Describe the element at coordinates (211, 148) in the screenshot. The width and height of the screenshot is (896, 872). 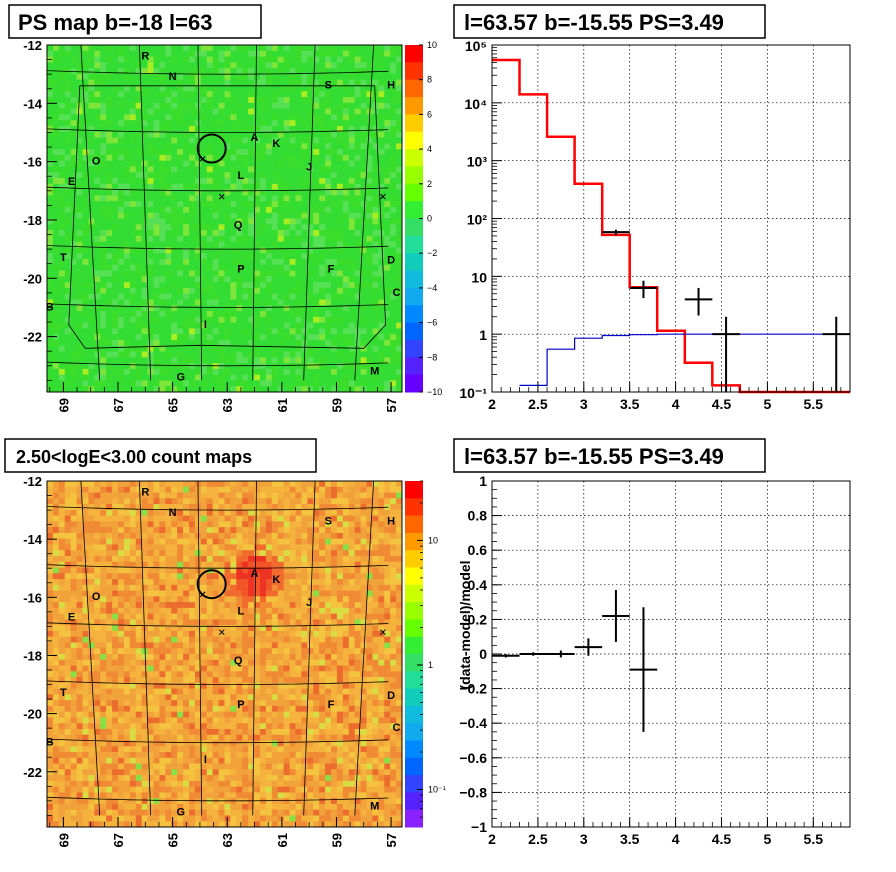
I see `ps-map-source-circle` at that location.